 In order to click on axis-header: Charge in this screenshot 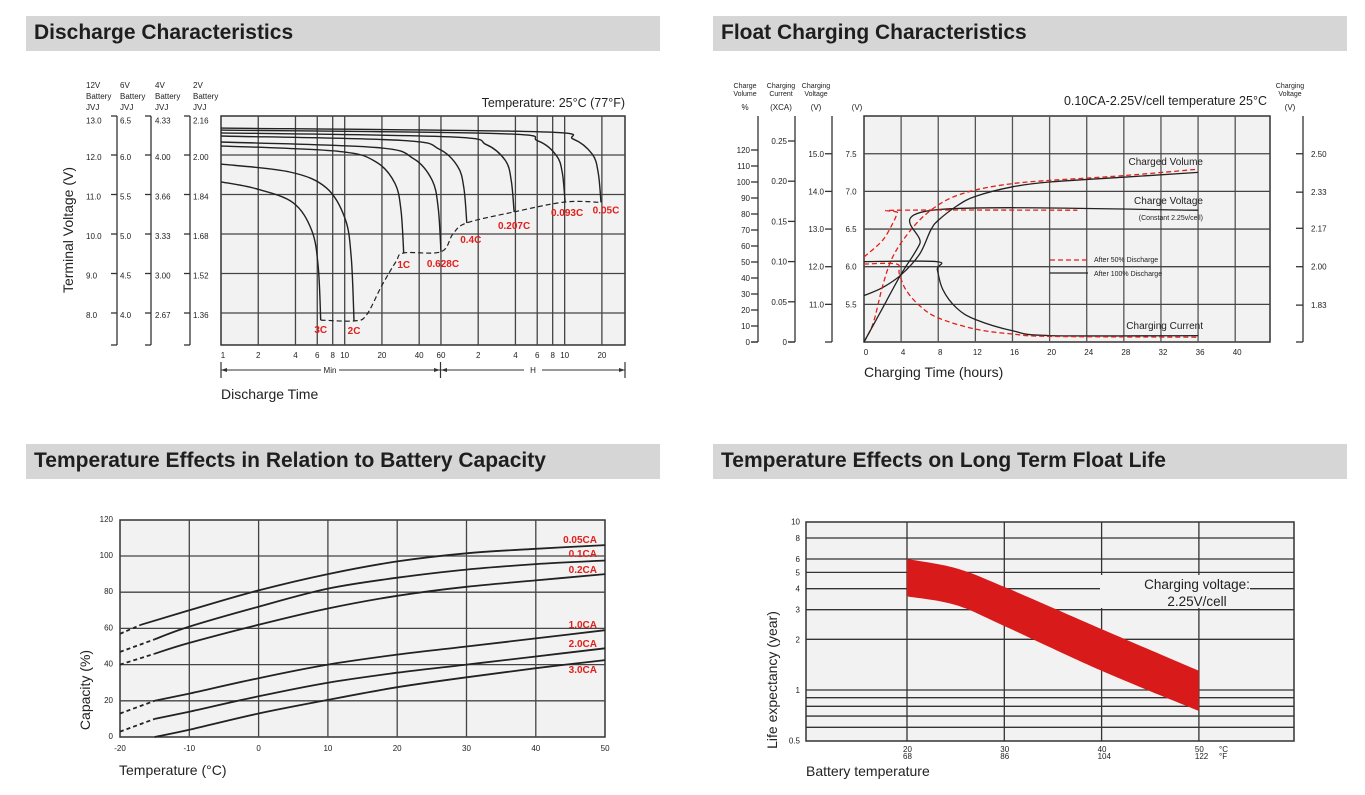, I will do `click(745, 86)`.